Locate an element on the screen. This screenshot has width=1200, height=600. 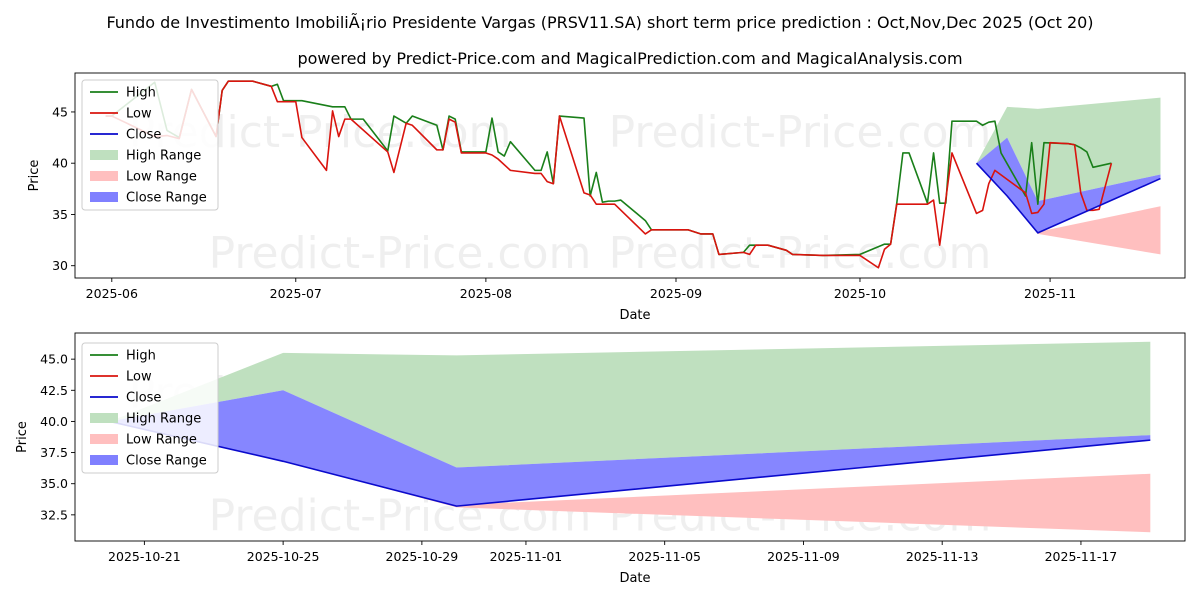
y-tick-label: 30 is located at coordinates (60, 265).